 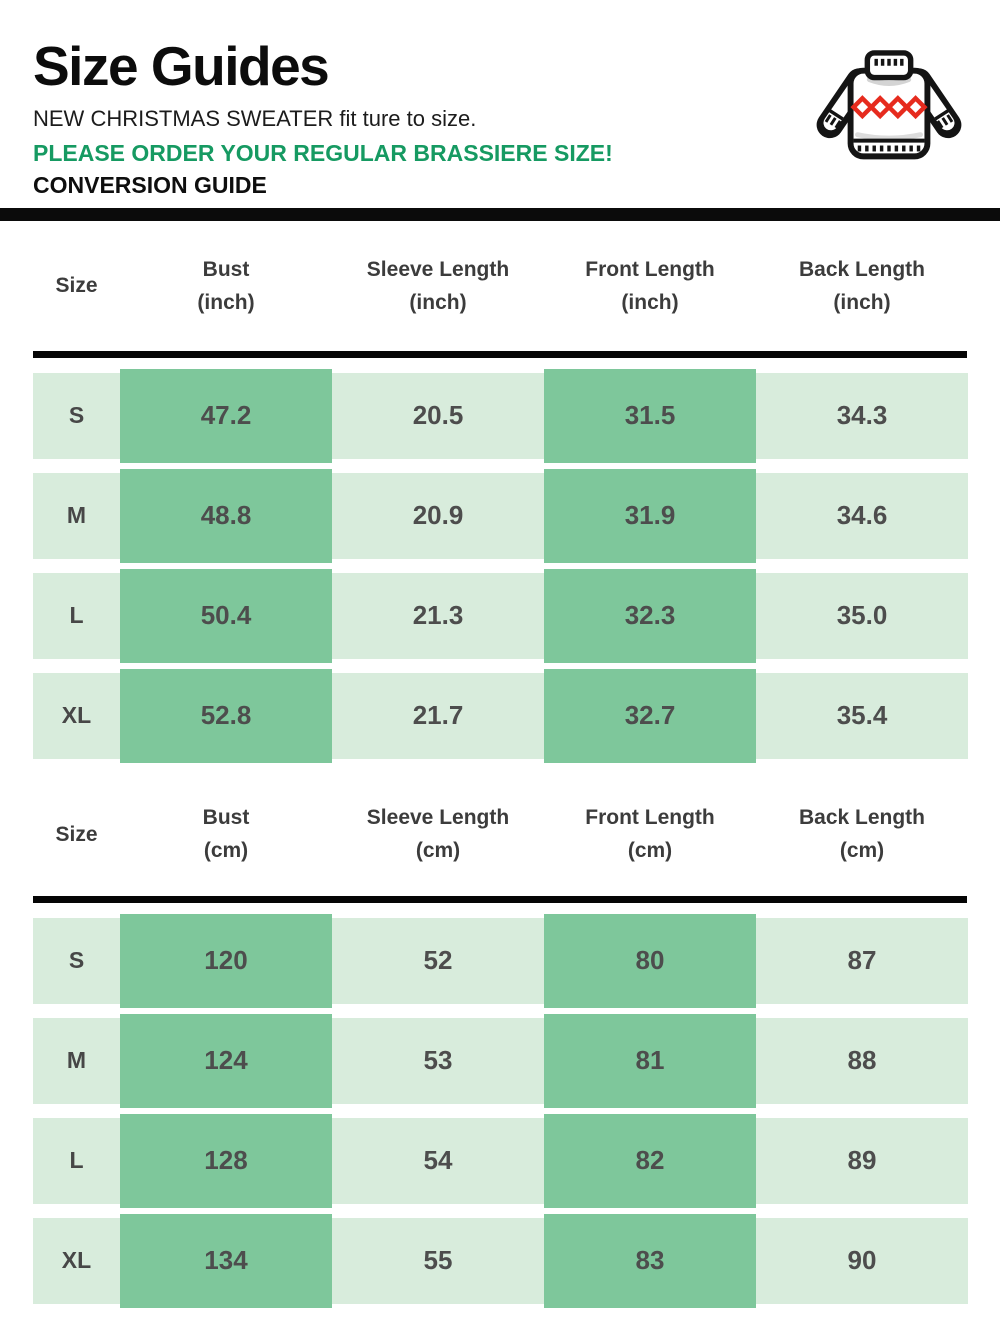 What do you see at coordinates (862, 715) in the screenshot?
I see `back-value: 35.4` at bounding box center [862, 715].